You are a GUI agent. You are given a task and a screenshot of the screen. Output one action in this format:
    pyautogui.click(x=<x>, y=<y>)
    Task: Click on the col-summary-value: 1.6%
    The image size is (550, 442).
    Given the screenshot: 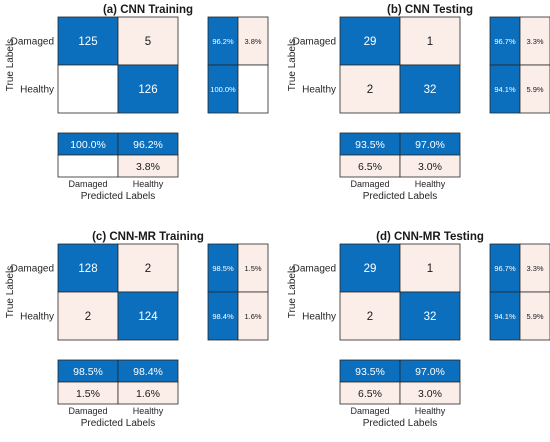 What is the action you would take?
    pyautogui.click(x=148, y=394)
    